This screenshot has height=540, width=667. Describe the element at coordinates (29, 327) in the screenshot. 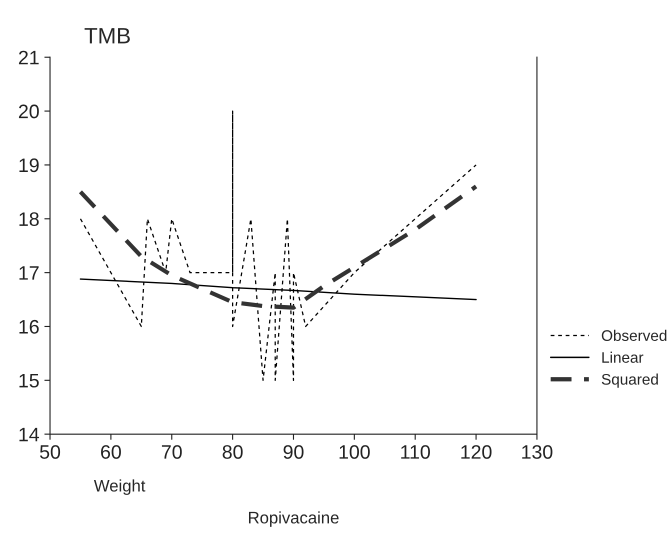

I see `y-tick-label: 16` at that location.